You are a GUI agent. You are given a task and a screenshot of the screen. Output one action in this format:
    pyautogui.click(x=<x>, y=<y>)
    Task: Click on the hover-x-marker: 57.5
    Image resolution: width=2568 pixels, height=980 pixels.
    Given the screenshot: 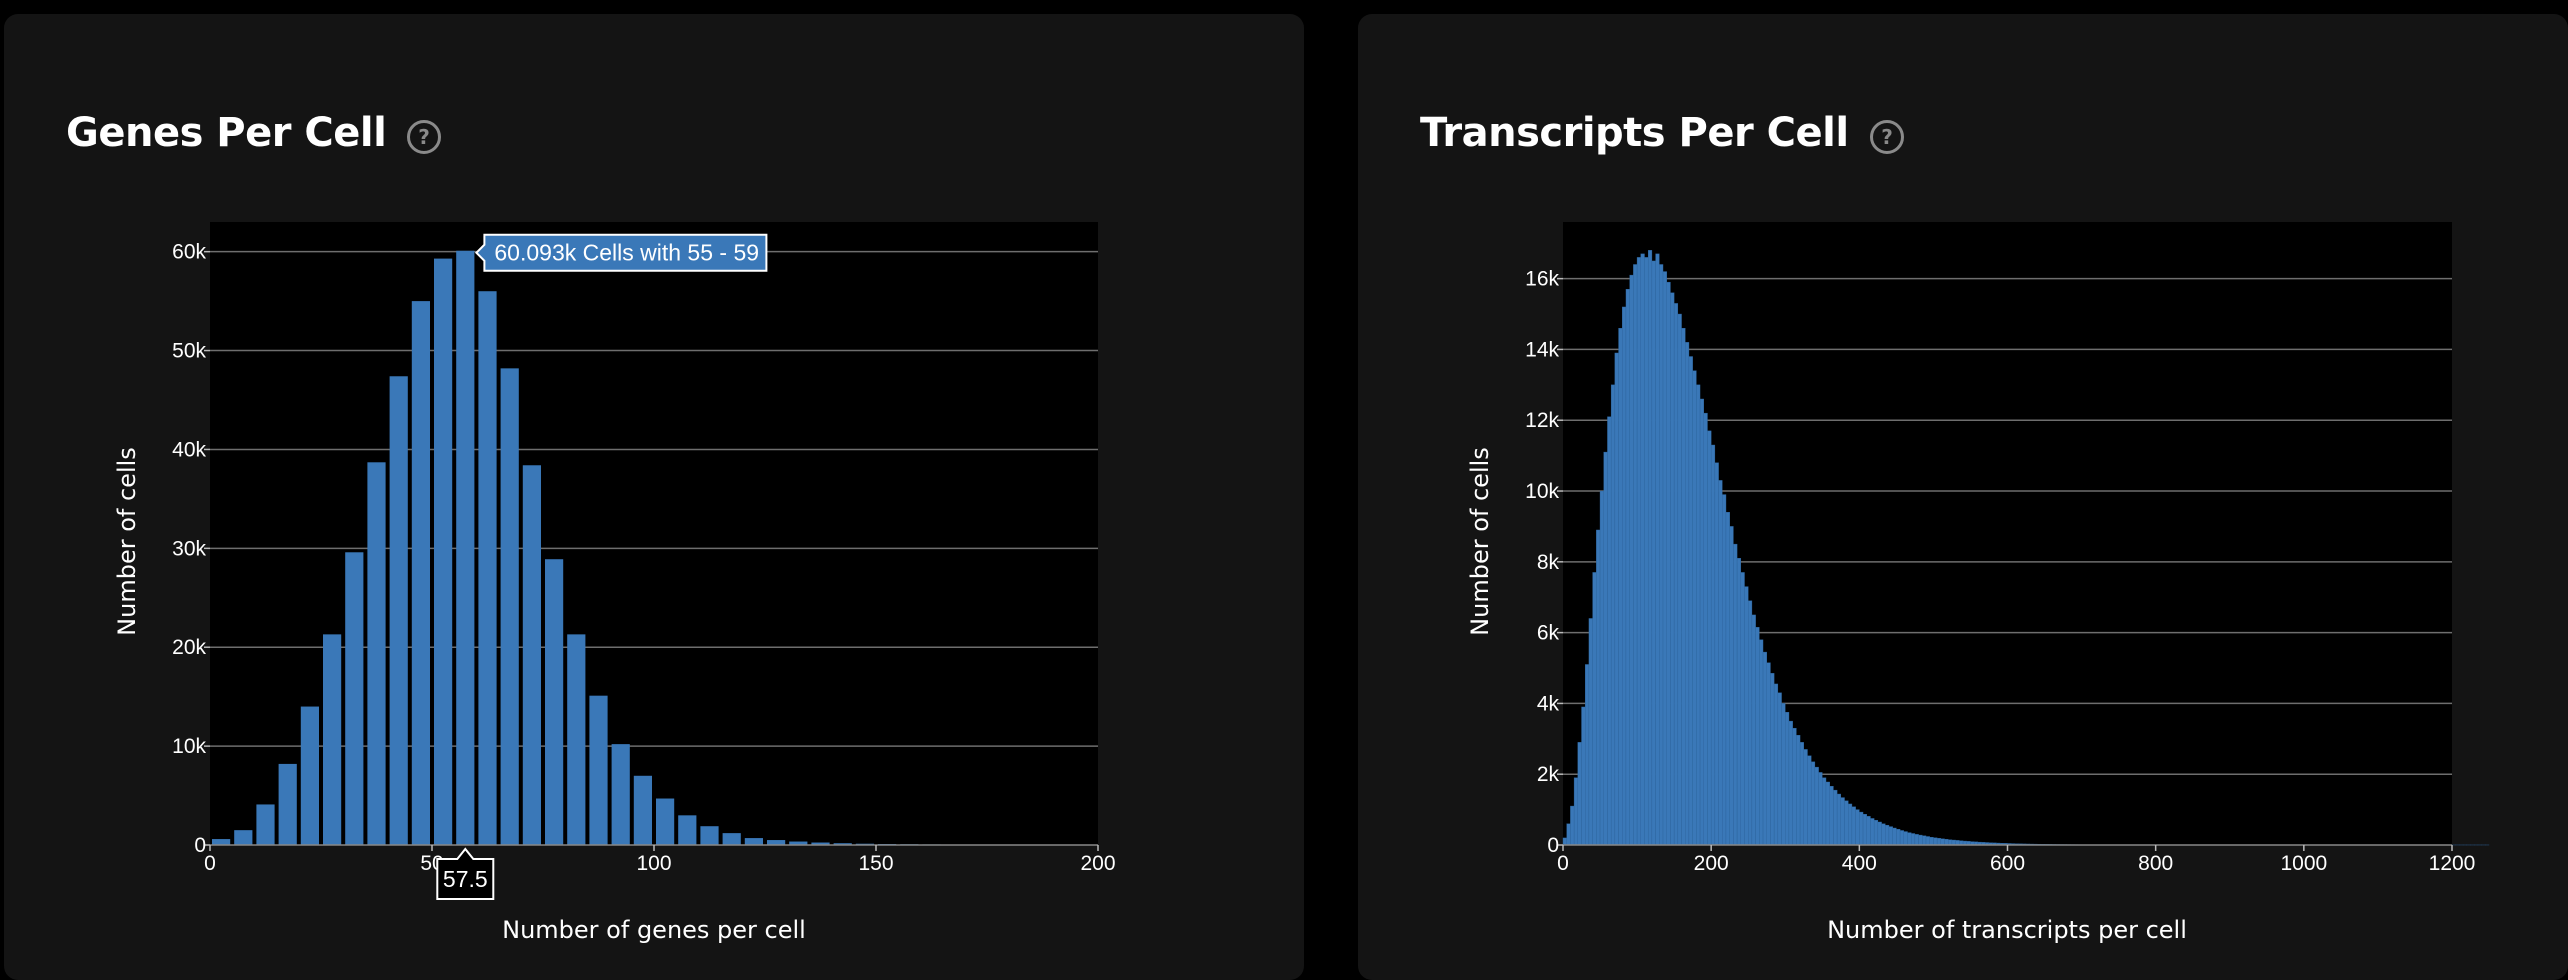 What is the action you would take?
    pyautogui.click(x=465, y=873)
    